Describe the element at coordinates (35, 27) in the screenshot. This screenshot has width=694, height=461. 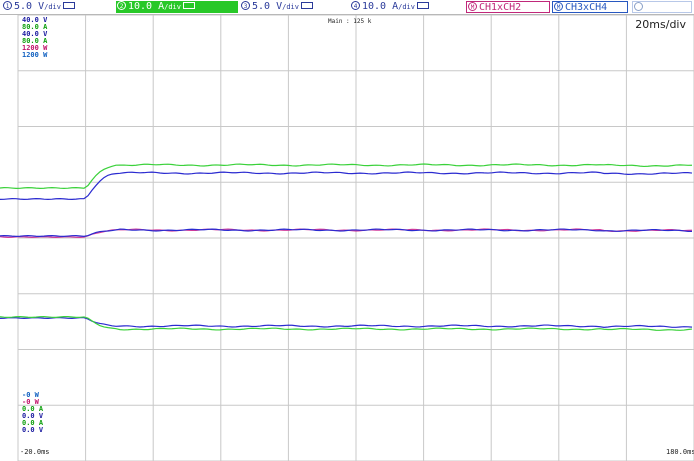
I see `scale-top-label-1: 80.0 A` at that location.